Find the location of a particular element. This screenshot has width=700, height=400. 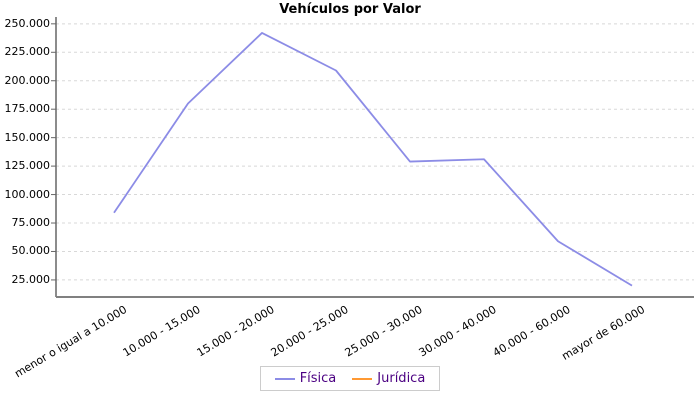

y-tick-label: 125.000 is located at coordinates (27, 166).